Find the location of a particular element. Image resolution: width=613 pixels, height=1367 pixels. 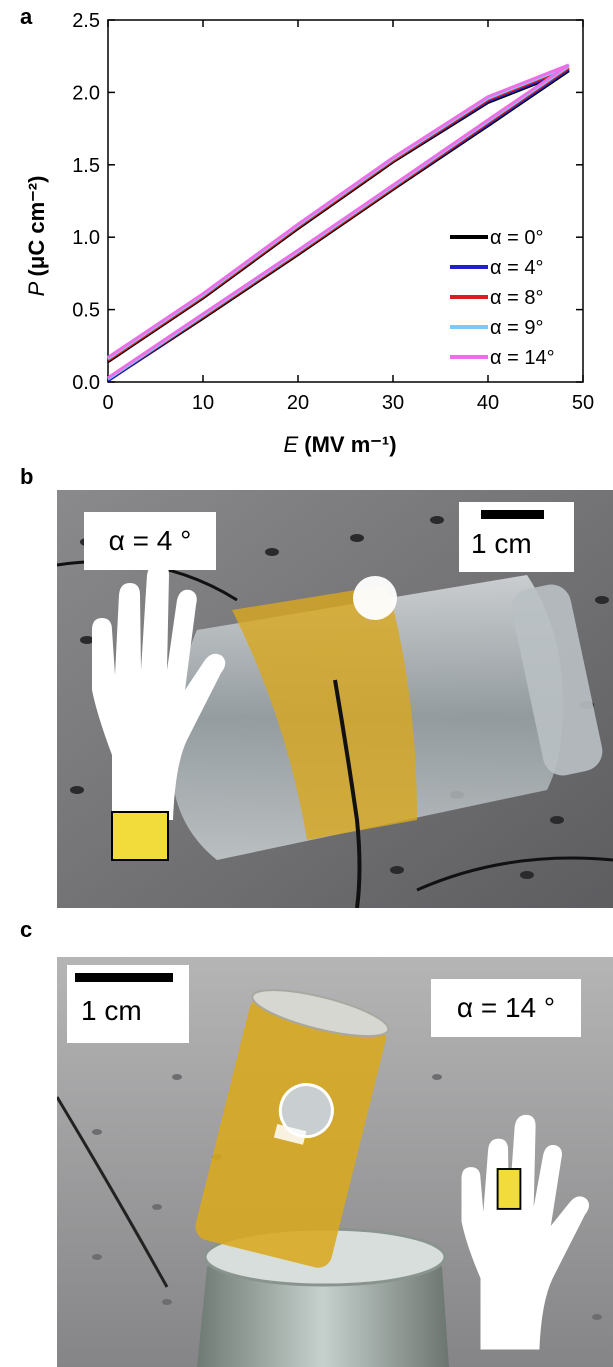

x-tick-label: 20 is located at coordinates (298, 403).